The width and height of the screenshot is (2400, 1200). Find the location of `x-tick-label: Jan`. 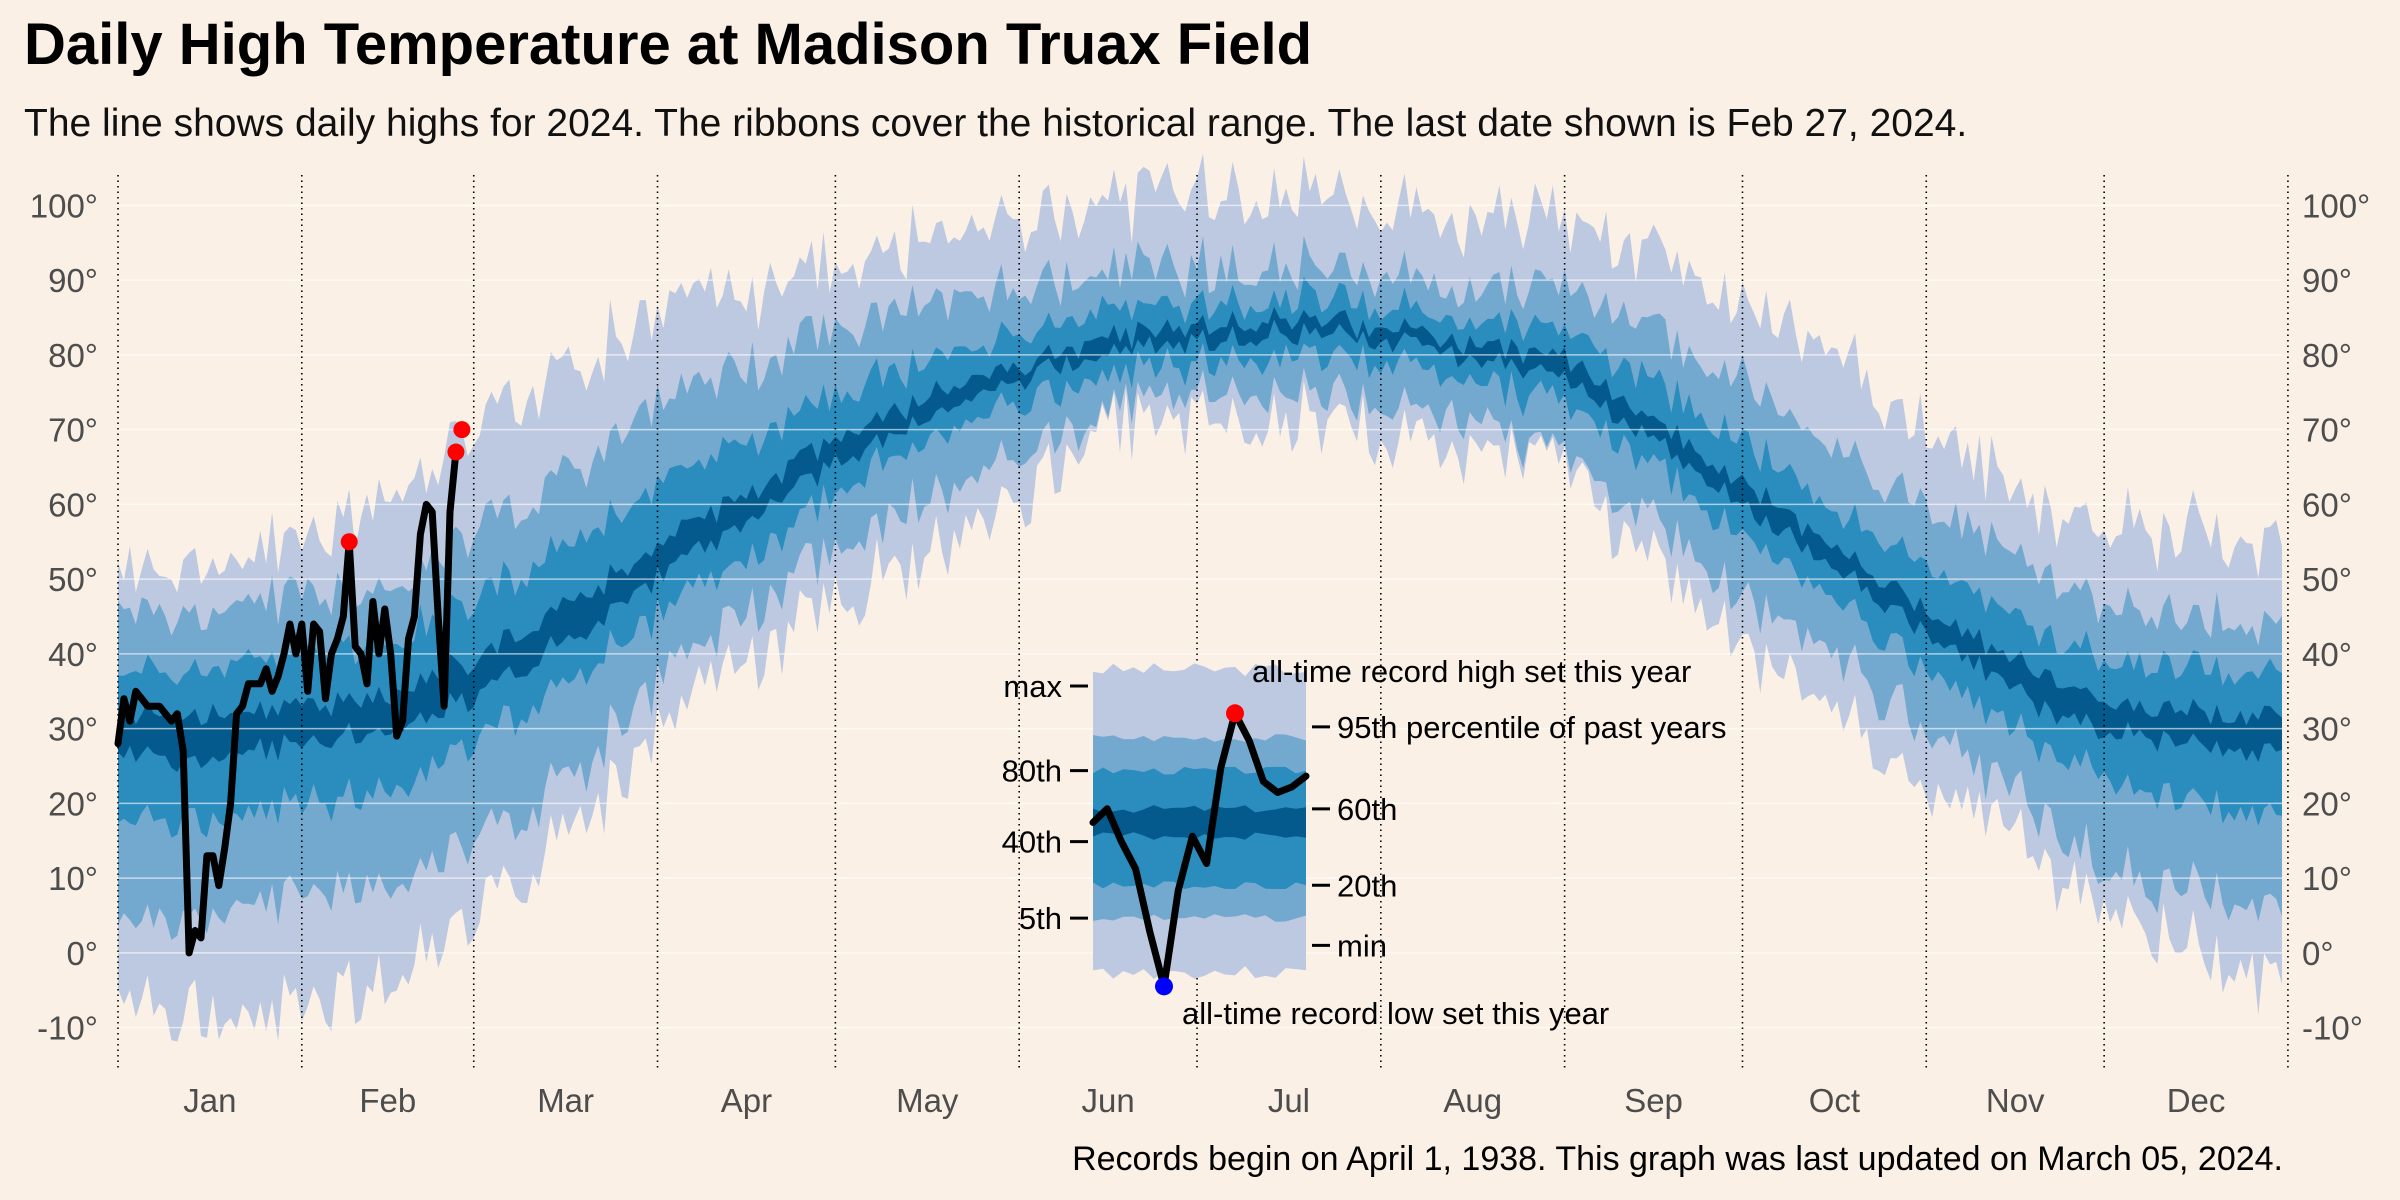

x-tick-label: Jan is located at coordinates (209, 1100).